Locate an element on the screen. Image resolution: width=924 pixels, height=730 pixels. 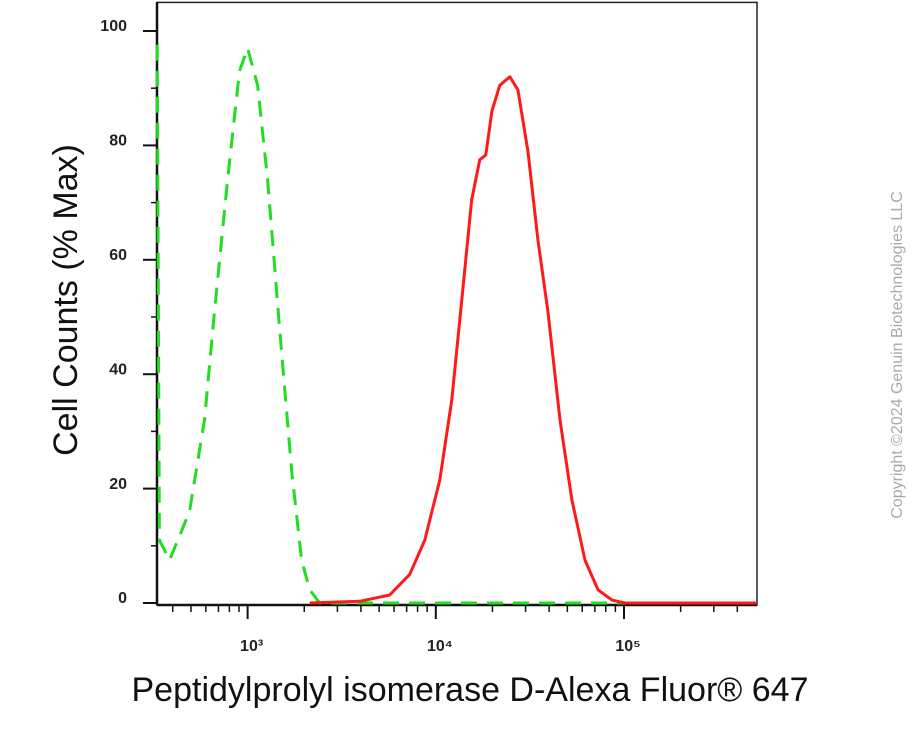
y-tick-label: 0 is located at coordinates (122, 598).